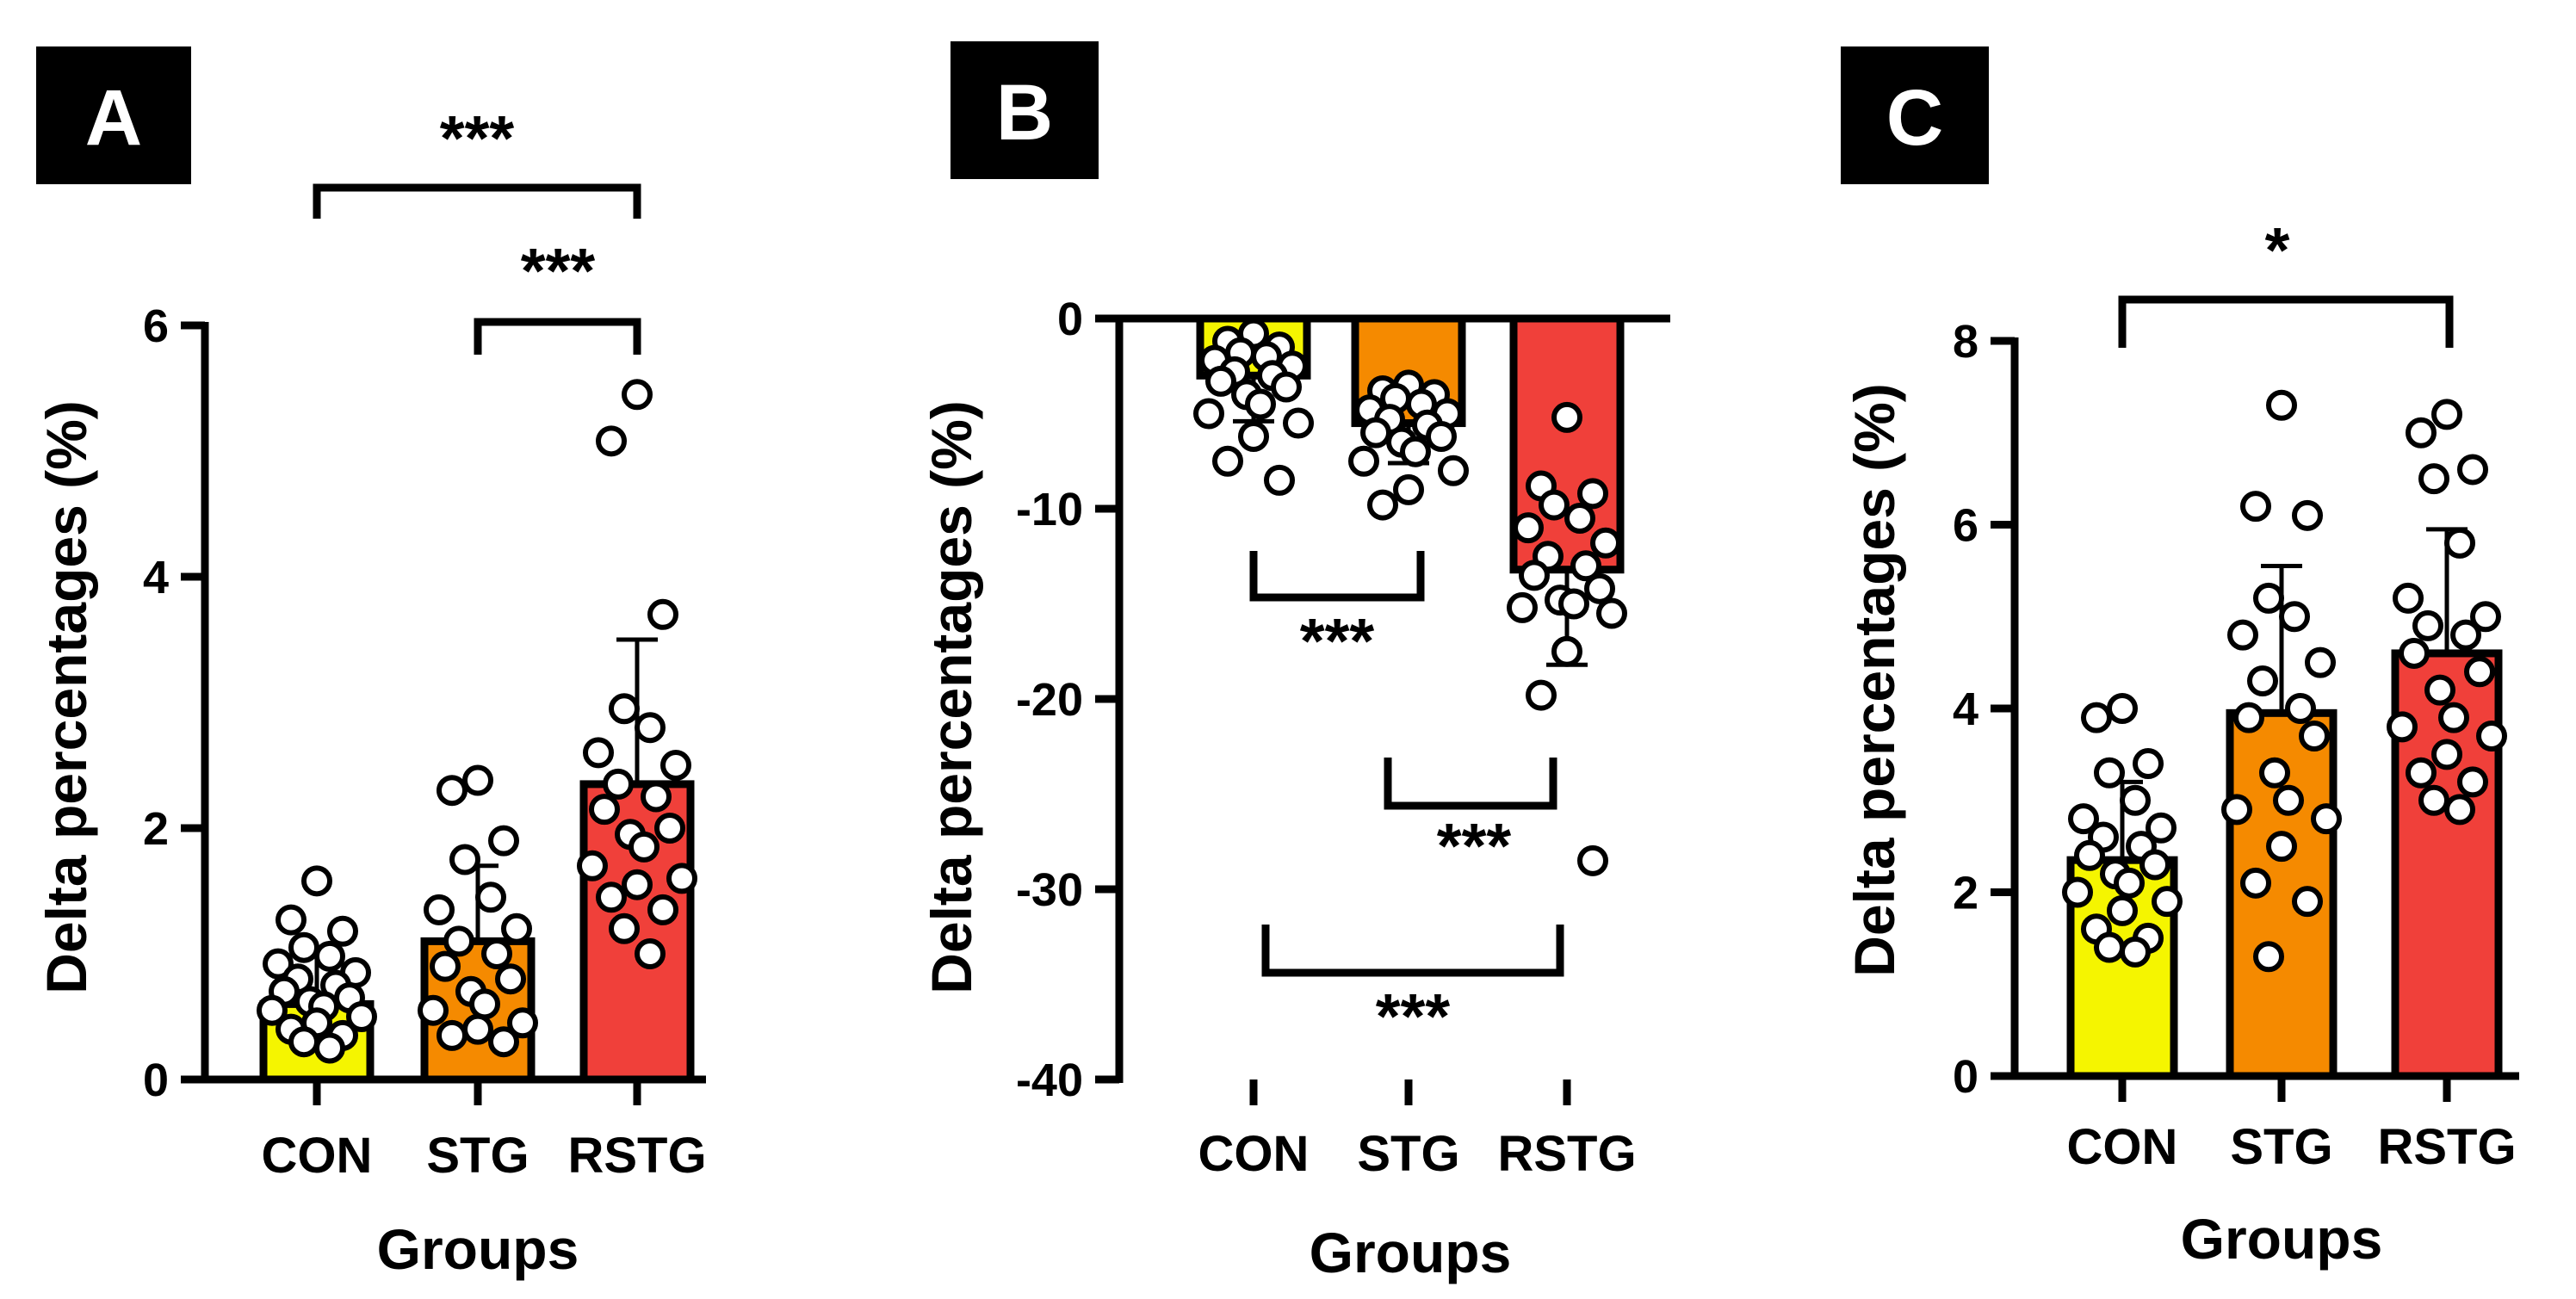  What do you see at coordinates (1049, 1080) in the screenshot?
I see `panel-b-ytick-label: -40` at bounding box center [1049, 1080].